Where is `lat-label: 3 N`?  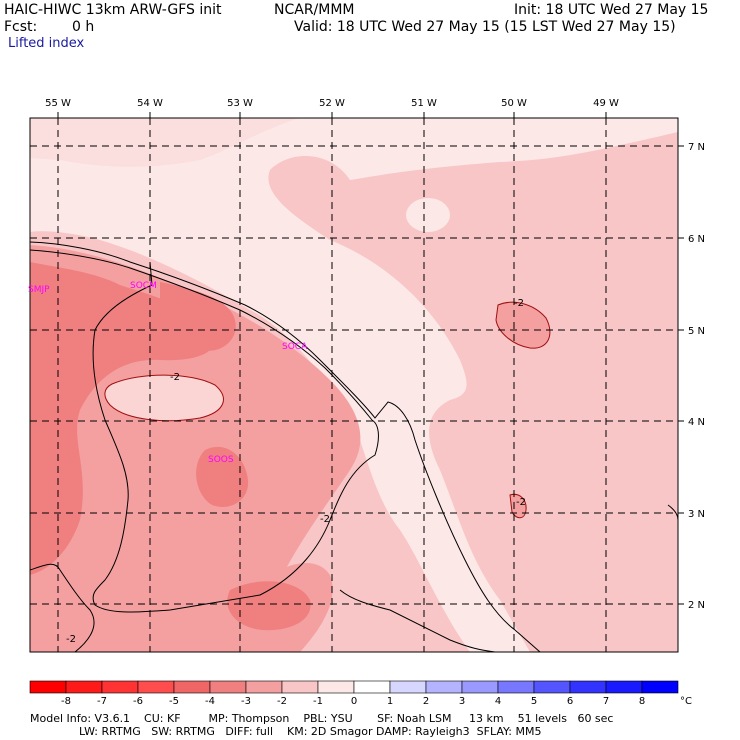
lat-label: 3 N is located at coordinates (696, 514).